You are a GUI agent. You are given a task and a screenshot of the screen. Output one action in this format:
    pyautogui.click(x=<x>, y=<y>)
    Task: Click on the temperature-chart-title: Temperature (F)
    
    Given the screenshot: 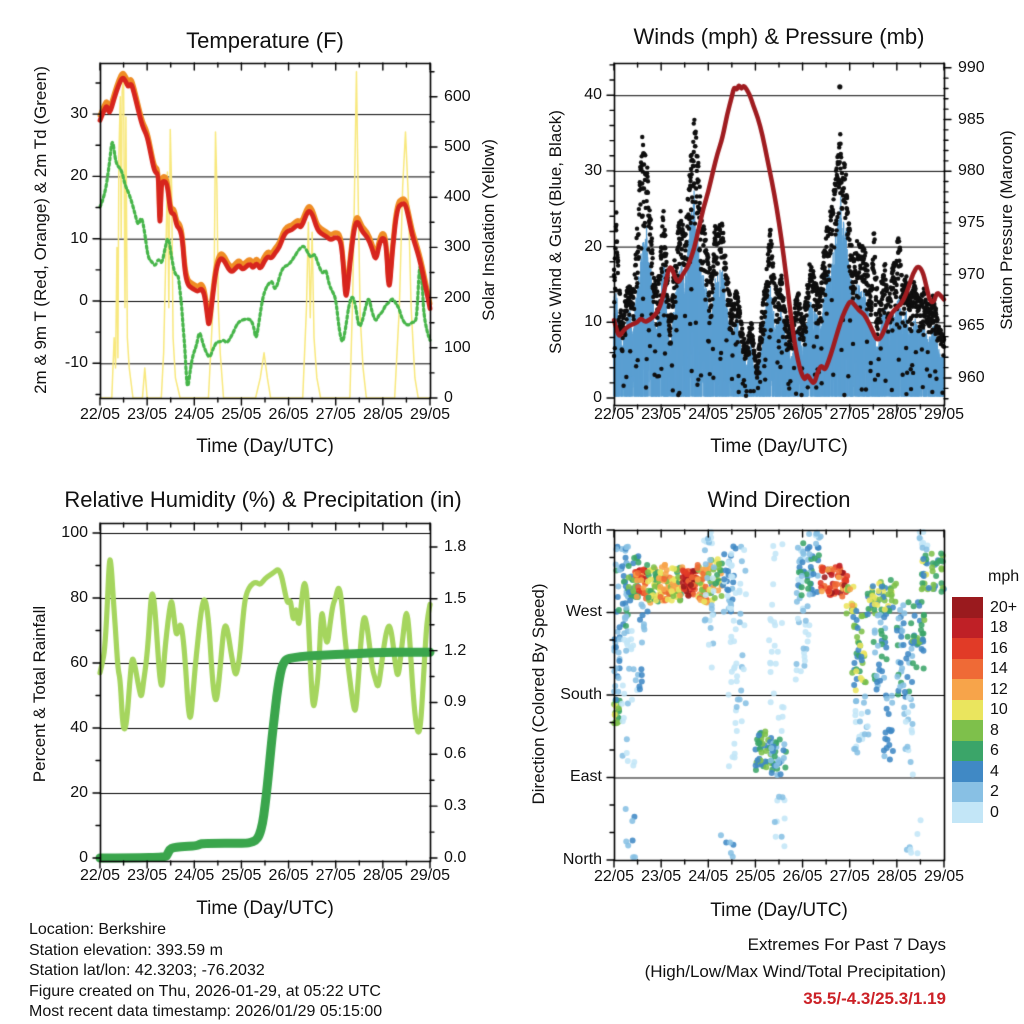 What is the action you would take?
    pyautogui.click(x=265, y=40)
    